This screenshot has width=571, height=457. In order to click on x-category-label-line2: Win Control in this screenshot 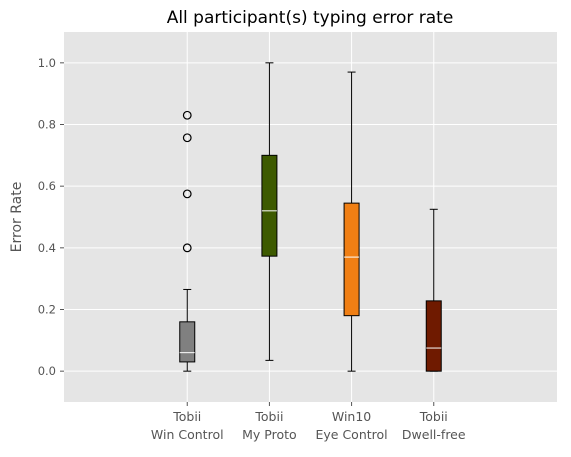, I will do `click(187, 434)`.